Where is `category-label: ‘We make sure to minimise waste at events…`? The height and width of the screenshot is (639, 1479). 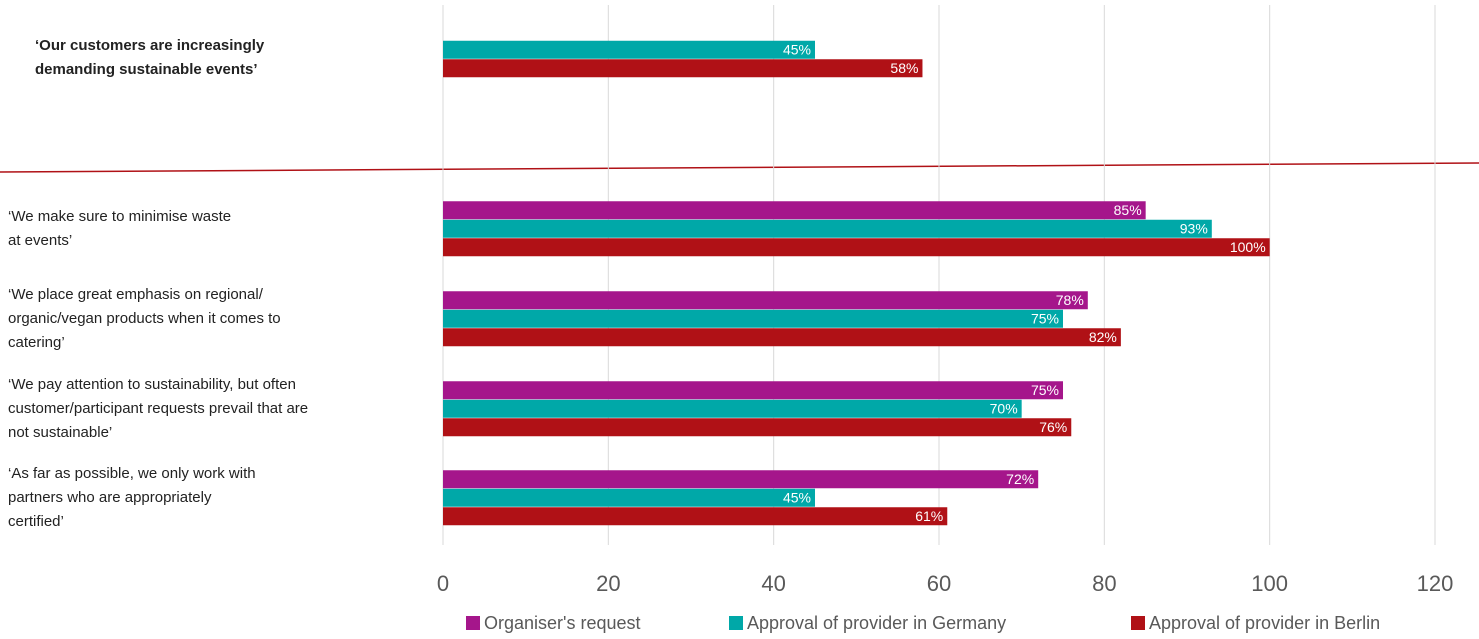
category-label: ‘We make sure to minimise waste at events… is located at coordinates (119, 228).